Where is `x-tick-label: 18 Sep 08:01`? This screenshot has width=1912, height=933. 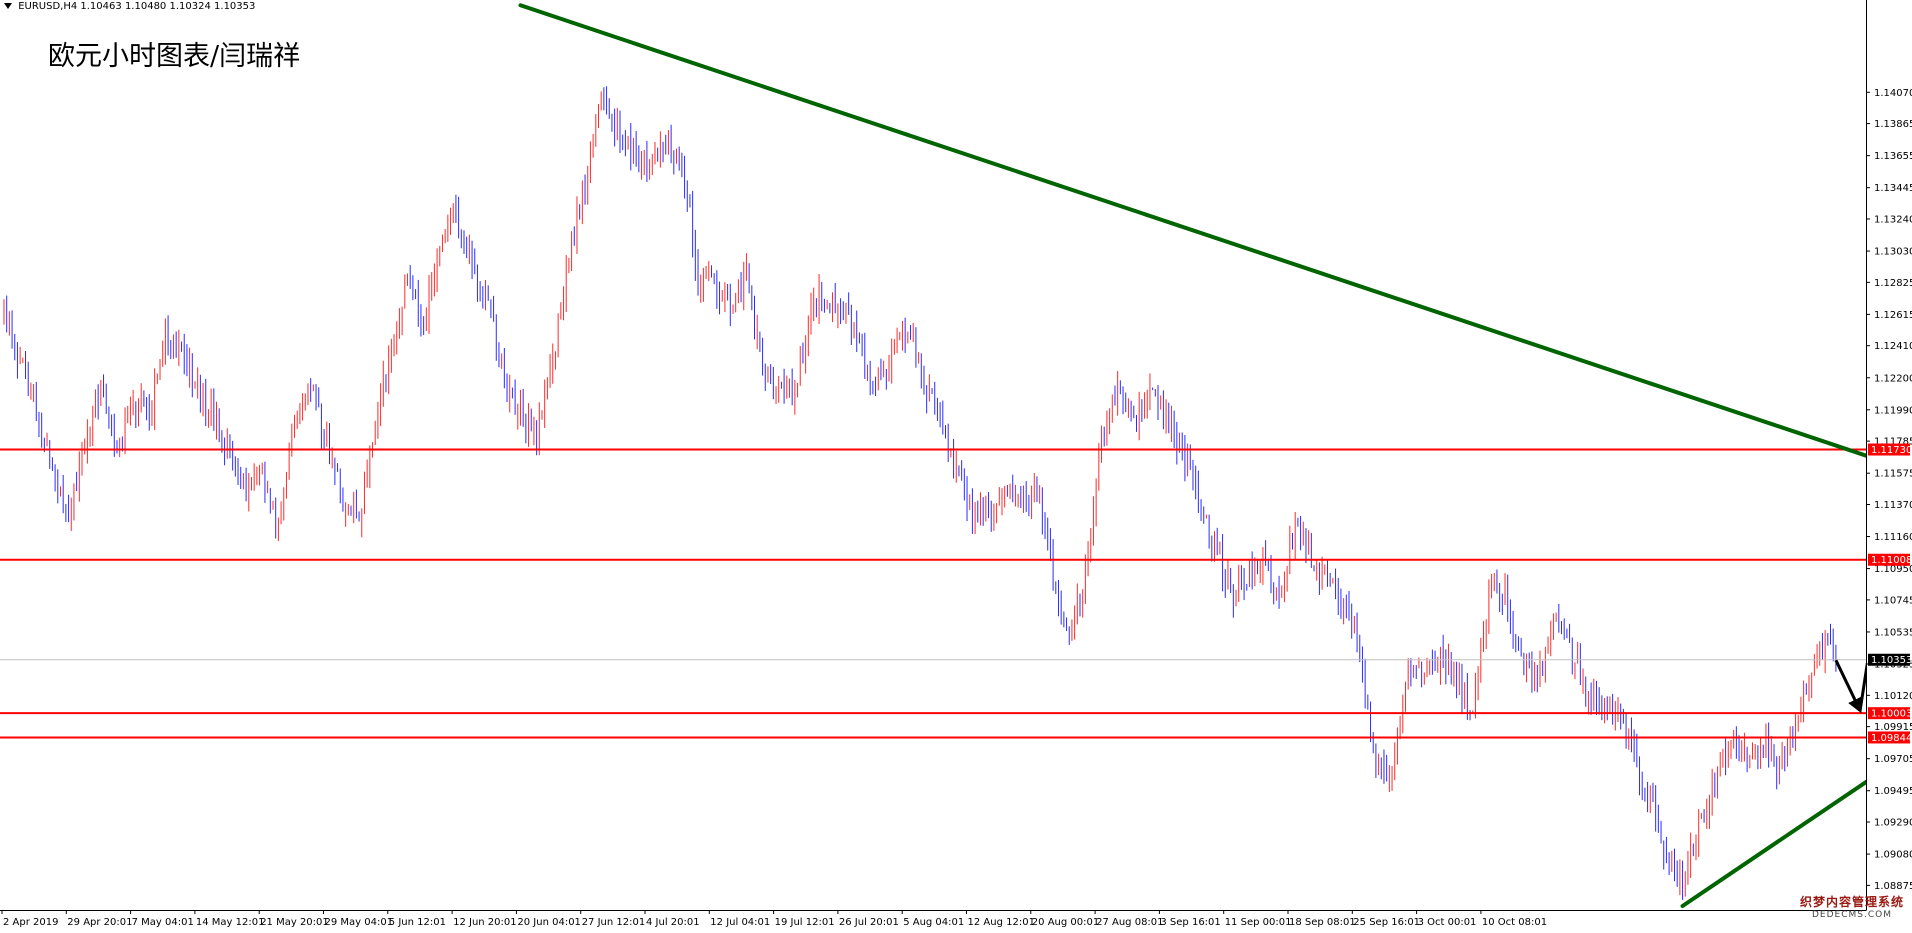
x-tick-label: 18 Sep 08:01 is located at coordinates (1322, 922).